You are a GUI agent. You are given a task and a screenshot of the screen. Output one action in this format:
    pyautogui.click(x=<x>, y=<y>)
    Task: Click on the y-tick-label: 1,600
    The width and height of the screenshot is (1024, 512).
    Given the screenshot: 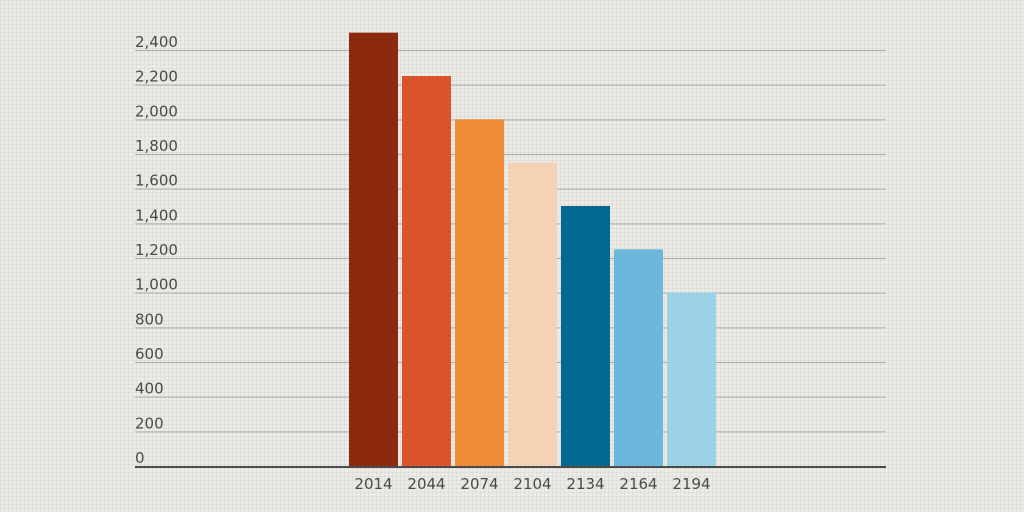 What is the action you would take?
    pyautogui.click(x=156, y=181)
    